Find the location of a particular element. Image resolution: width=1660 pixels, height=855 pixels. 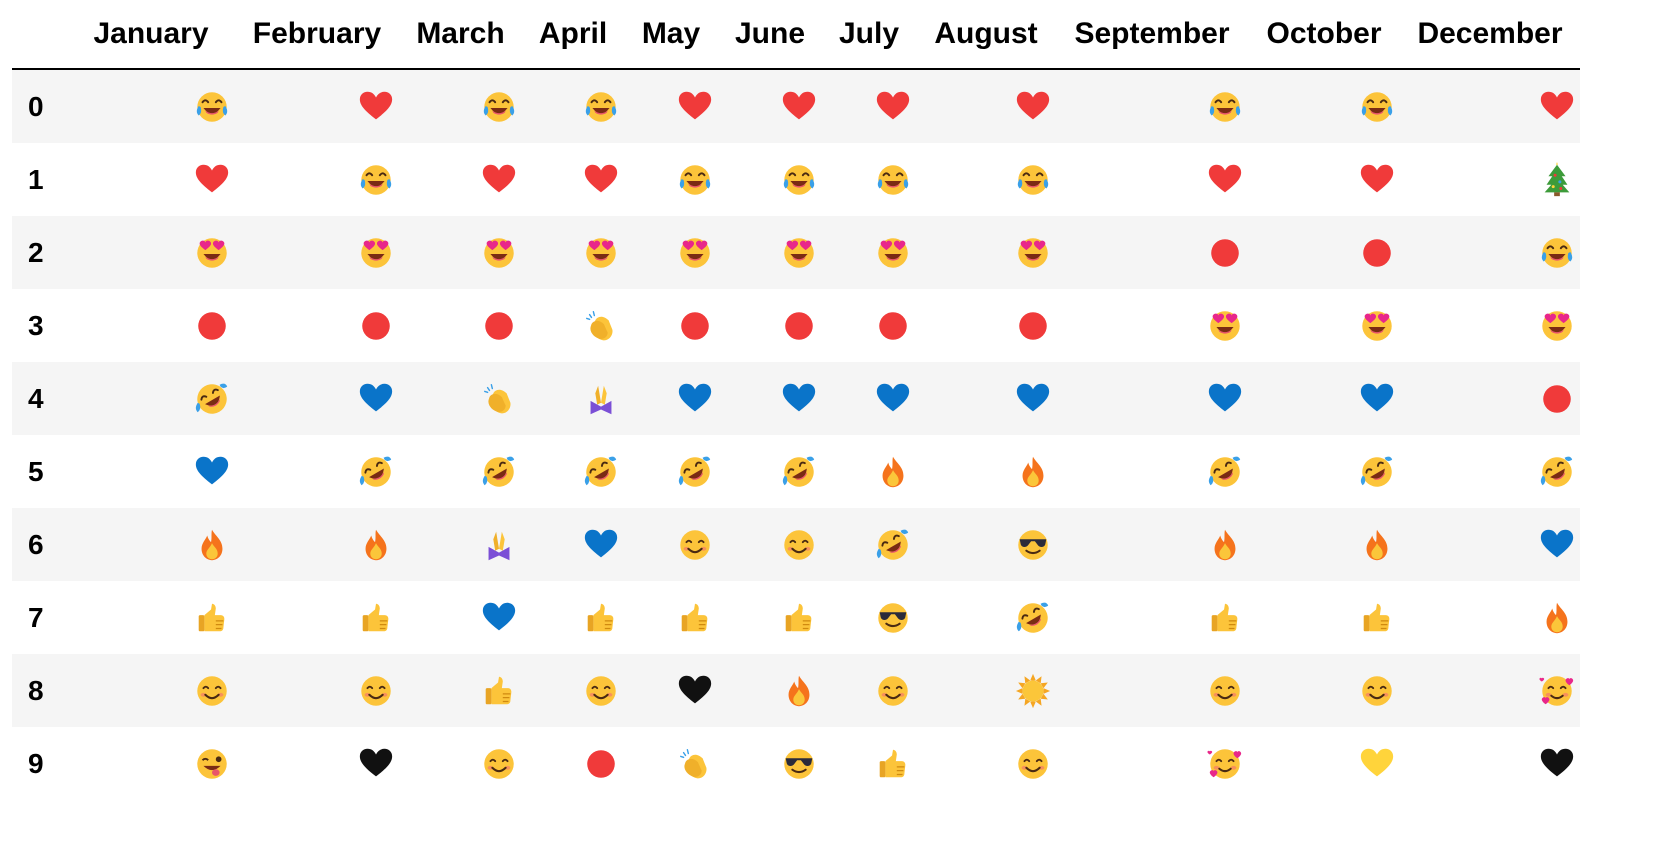

header-cell-march: March is located at coordinates (460, 33).